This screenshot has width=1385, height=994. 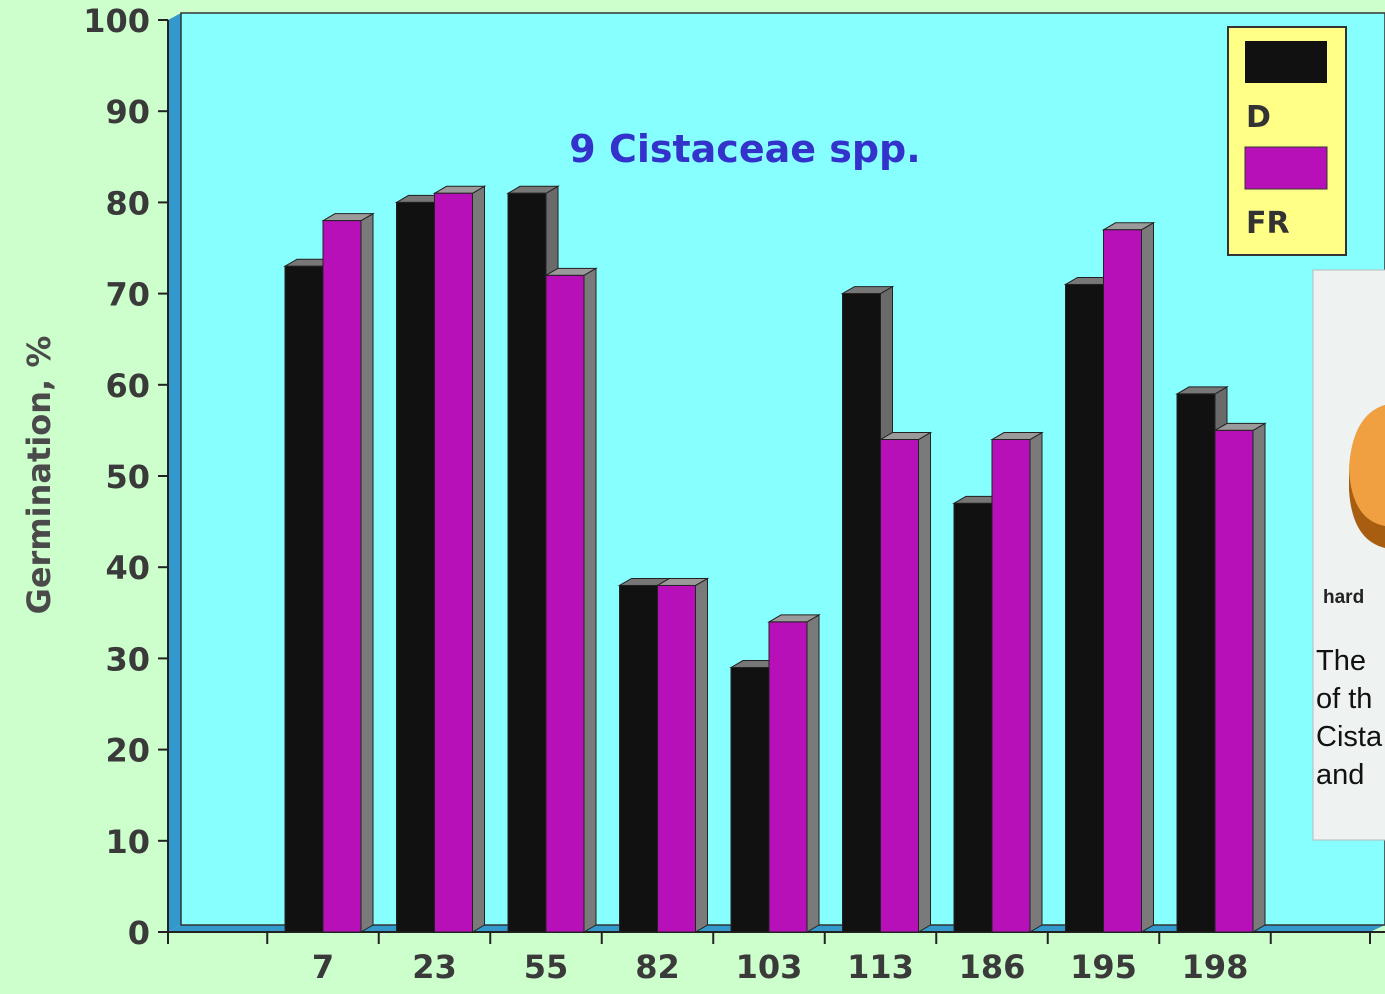 I want to click on legend: D FR, so click(x=1287, y=141).